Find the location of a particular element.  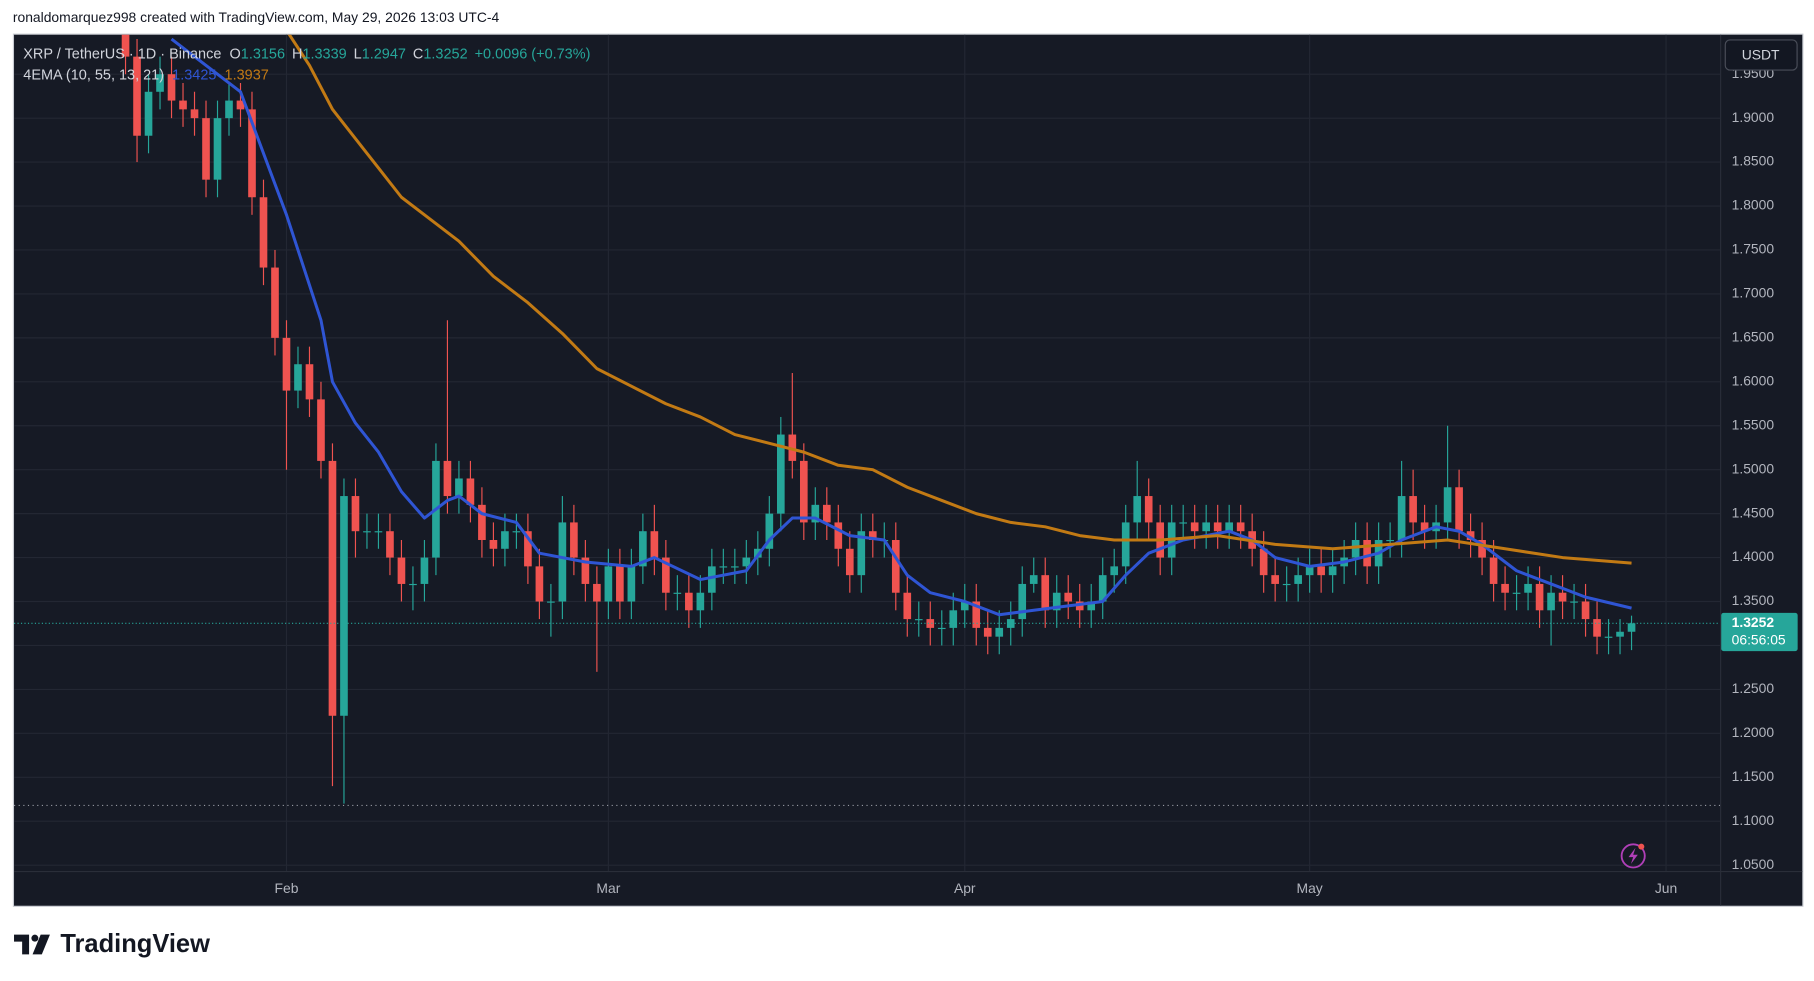

y-tick-label: 1.3500 is located at coordinates (1753, 600).